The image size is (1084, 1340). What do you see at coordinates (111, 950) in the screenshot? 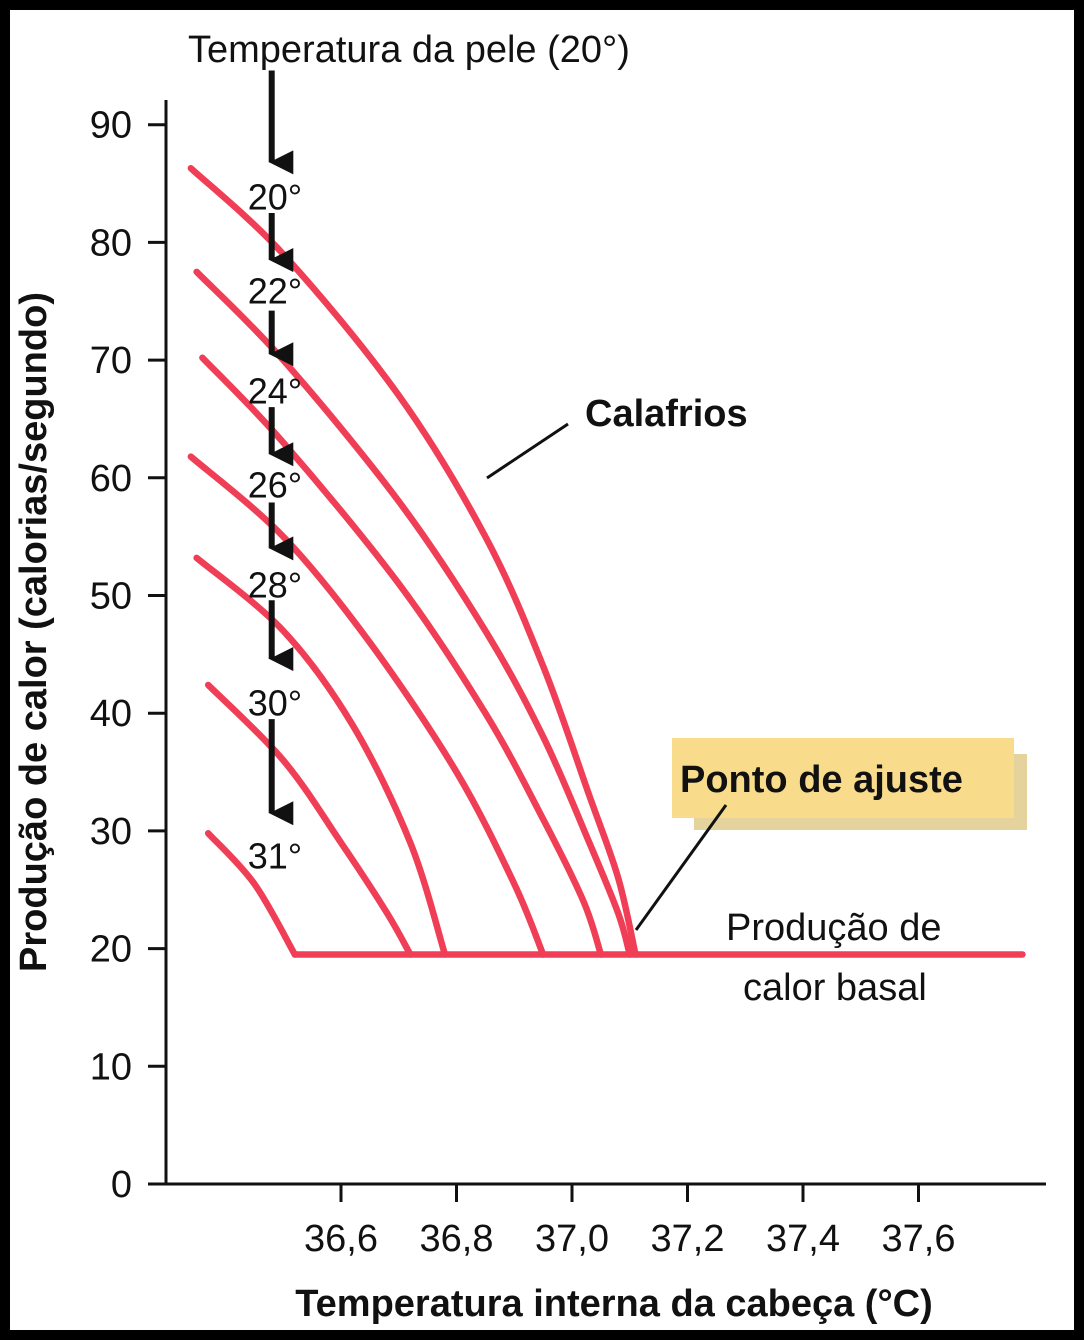
I see `y-tick-label: 20` at bounding box center [111, 950].